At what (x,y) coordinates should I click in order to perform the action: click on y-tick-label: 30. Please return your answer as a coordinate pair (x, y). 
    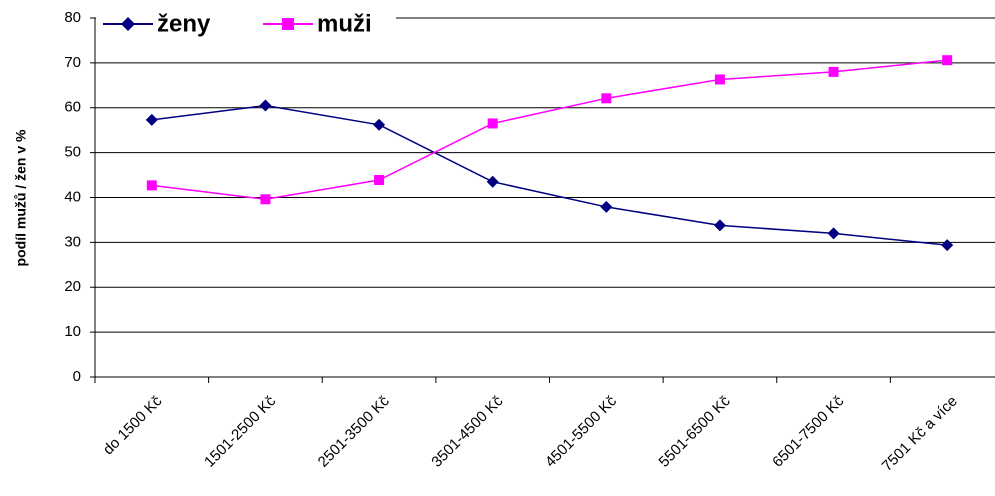
    Looking at the image, I should click on (72, 241).